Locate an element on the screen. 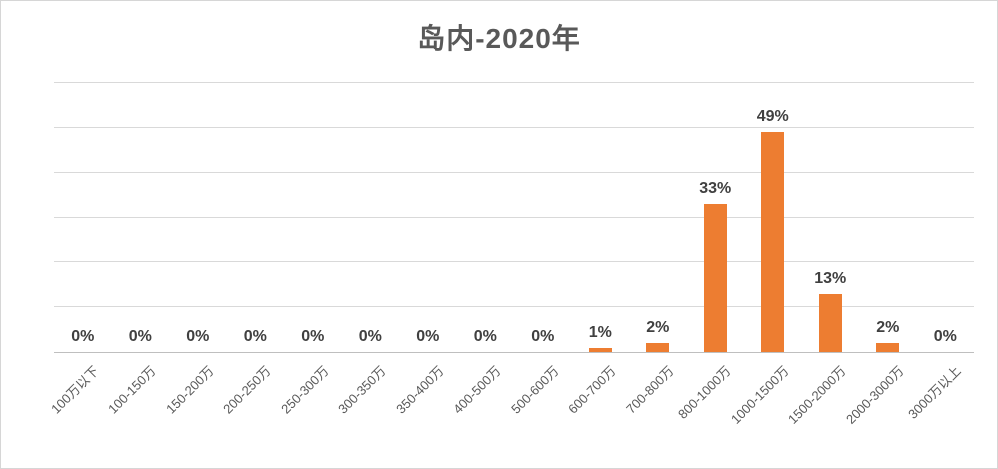  x-axis-line is located at coordinates (514, 352).